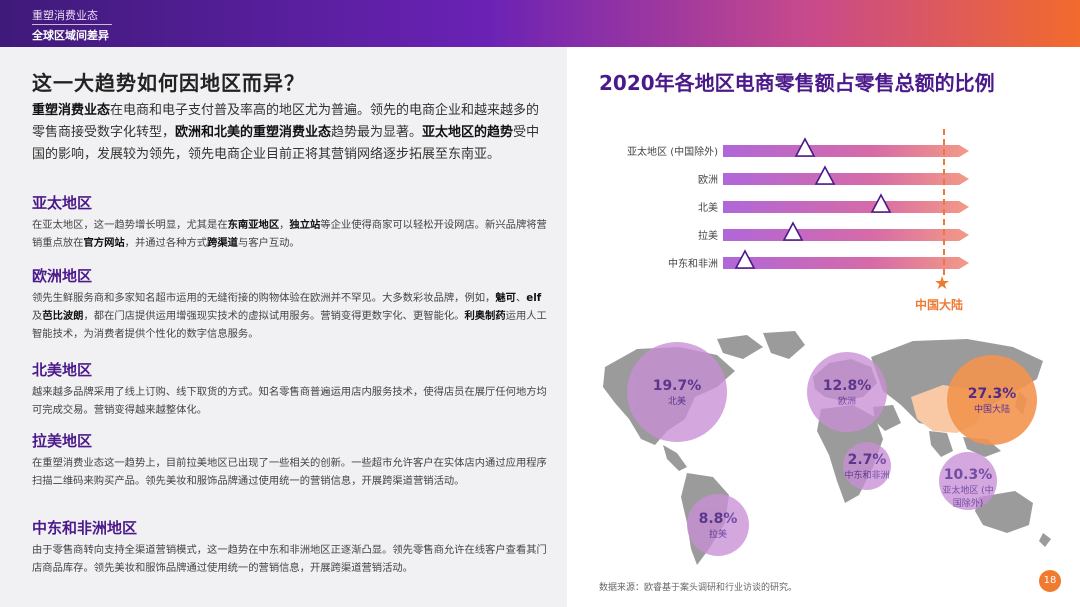  What do you see at coordinates (274, 316) in the screenshot?
I see `region-body-segment: ，都在门店提供运用增强现实技术的虚拟试用服务。营销变得更数字化、更智能化。` at bounding box center [274, 316].